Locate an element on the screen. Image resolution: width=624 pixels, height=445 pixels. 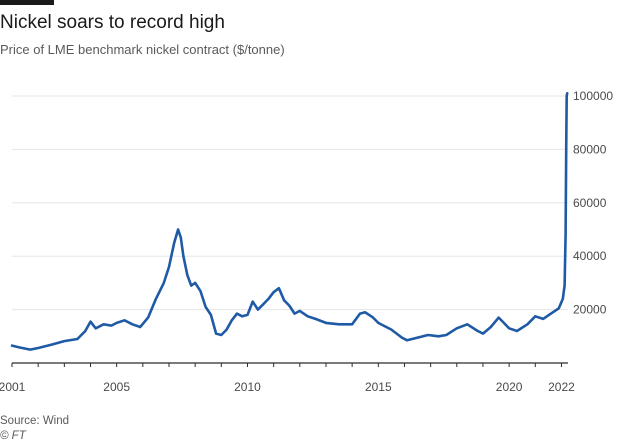
brand-bar is located at coordinates (27, 2).